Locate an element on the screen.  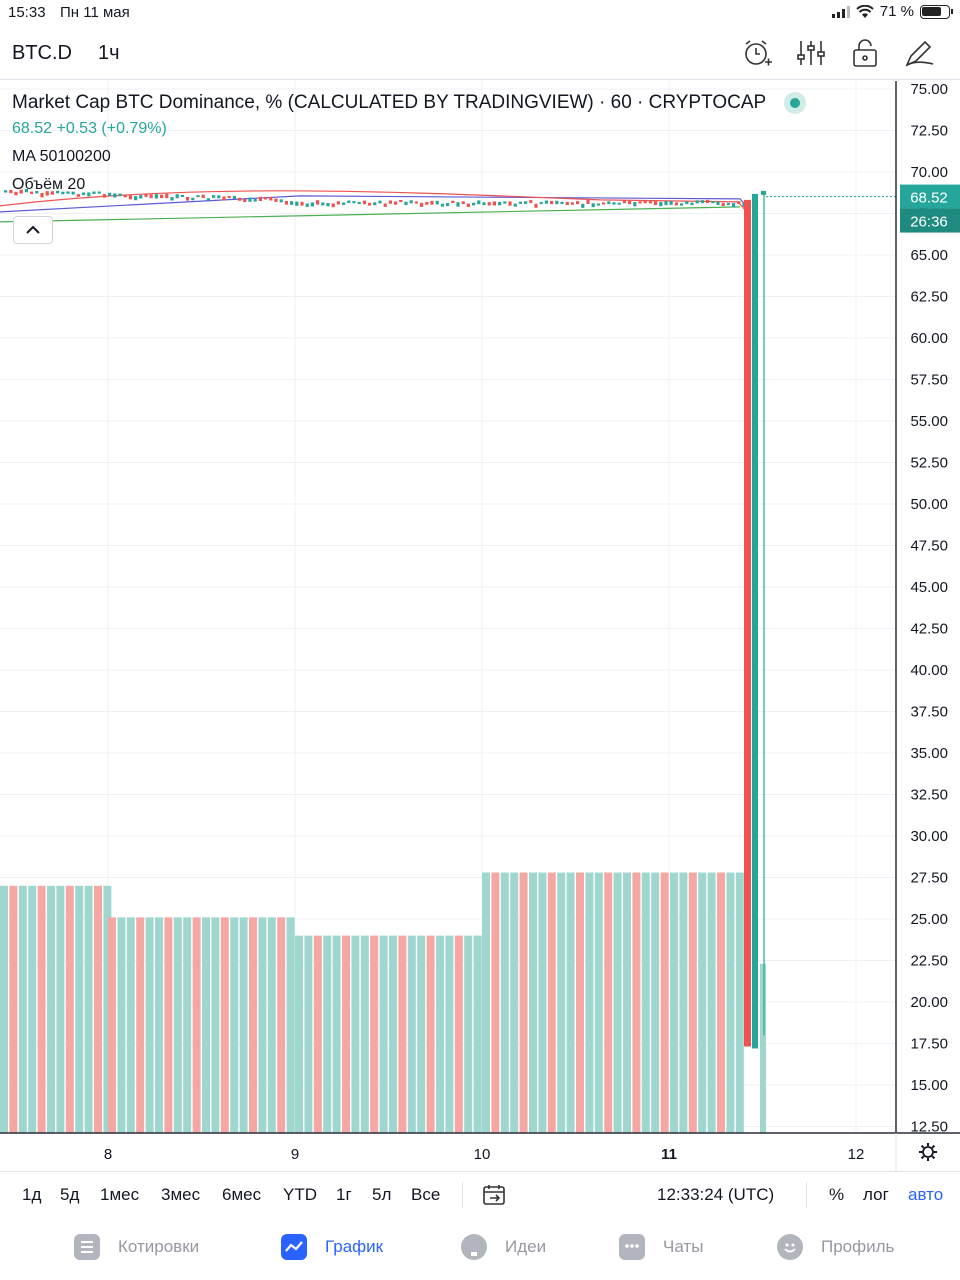
legend-ma: MA 50100200 is located at coordinates (61, 157).